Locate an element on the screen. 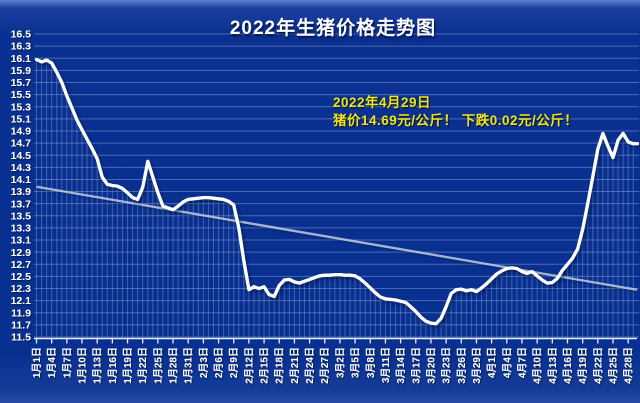  svg-text: 11.7 is located at coordinates (21, 325).